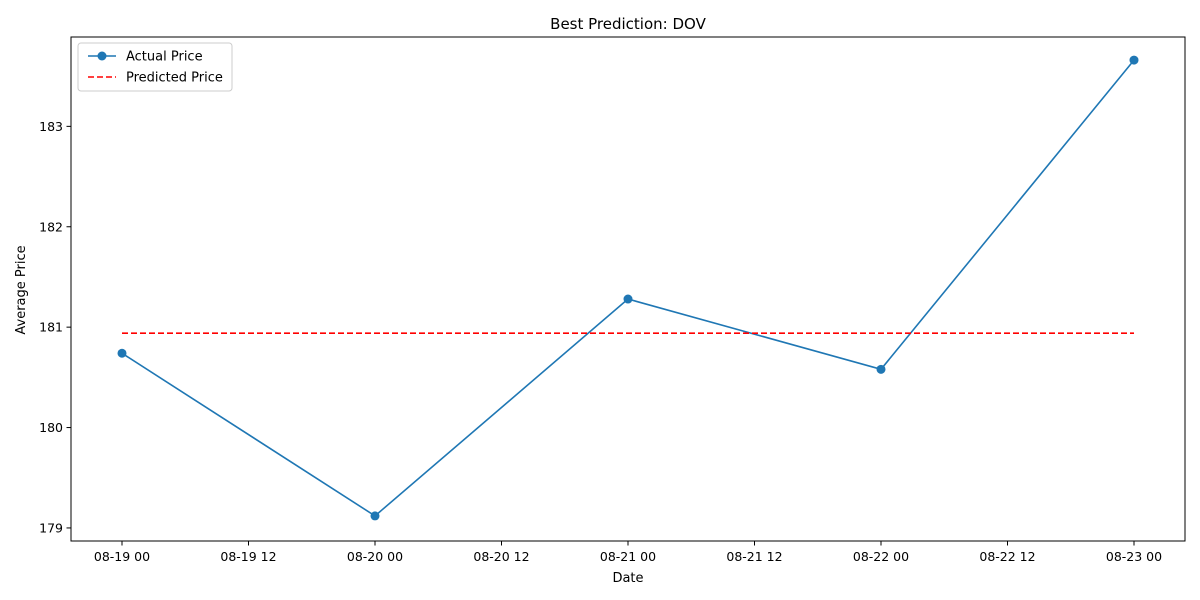 This screenshot has width=1200, height=600. I want to click on y-tick-label: 181, so click(51, 327).